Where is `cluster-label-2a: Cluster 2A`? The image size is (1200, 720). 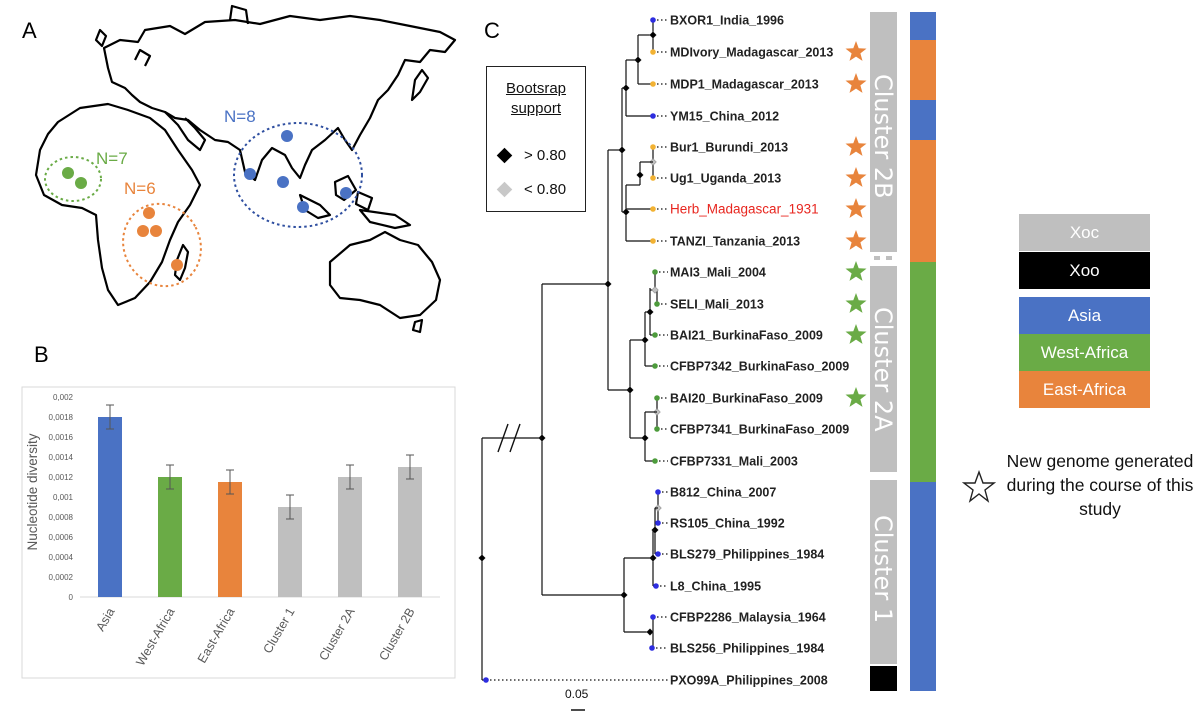
cluster-label-2a: Cluster 2A is located at coordinates (883, 369).